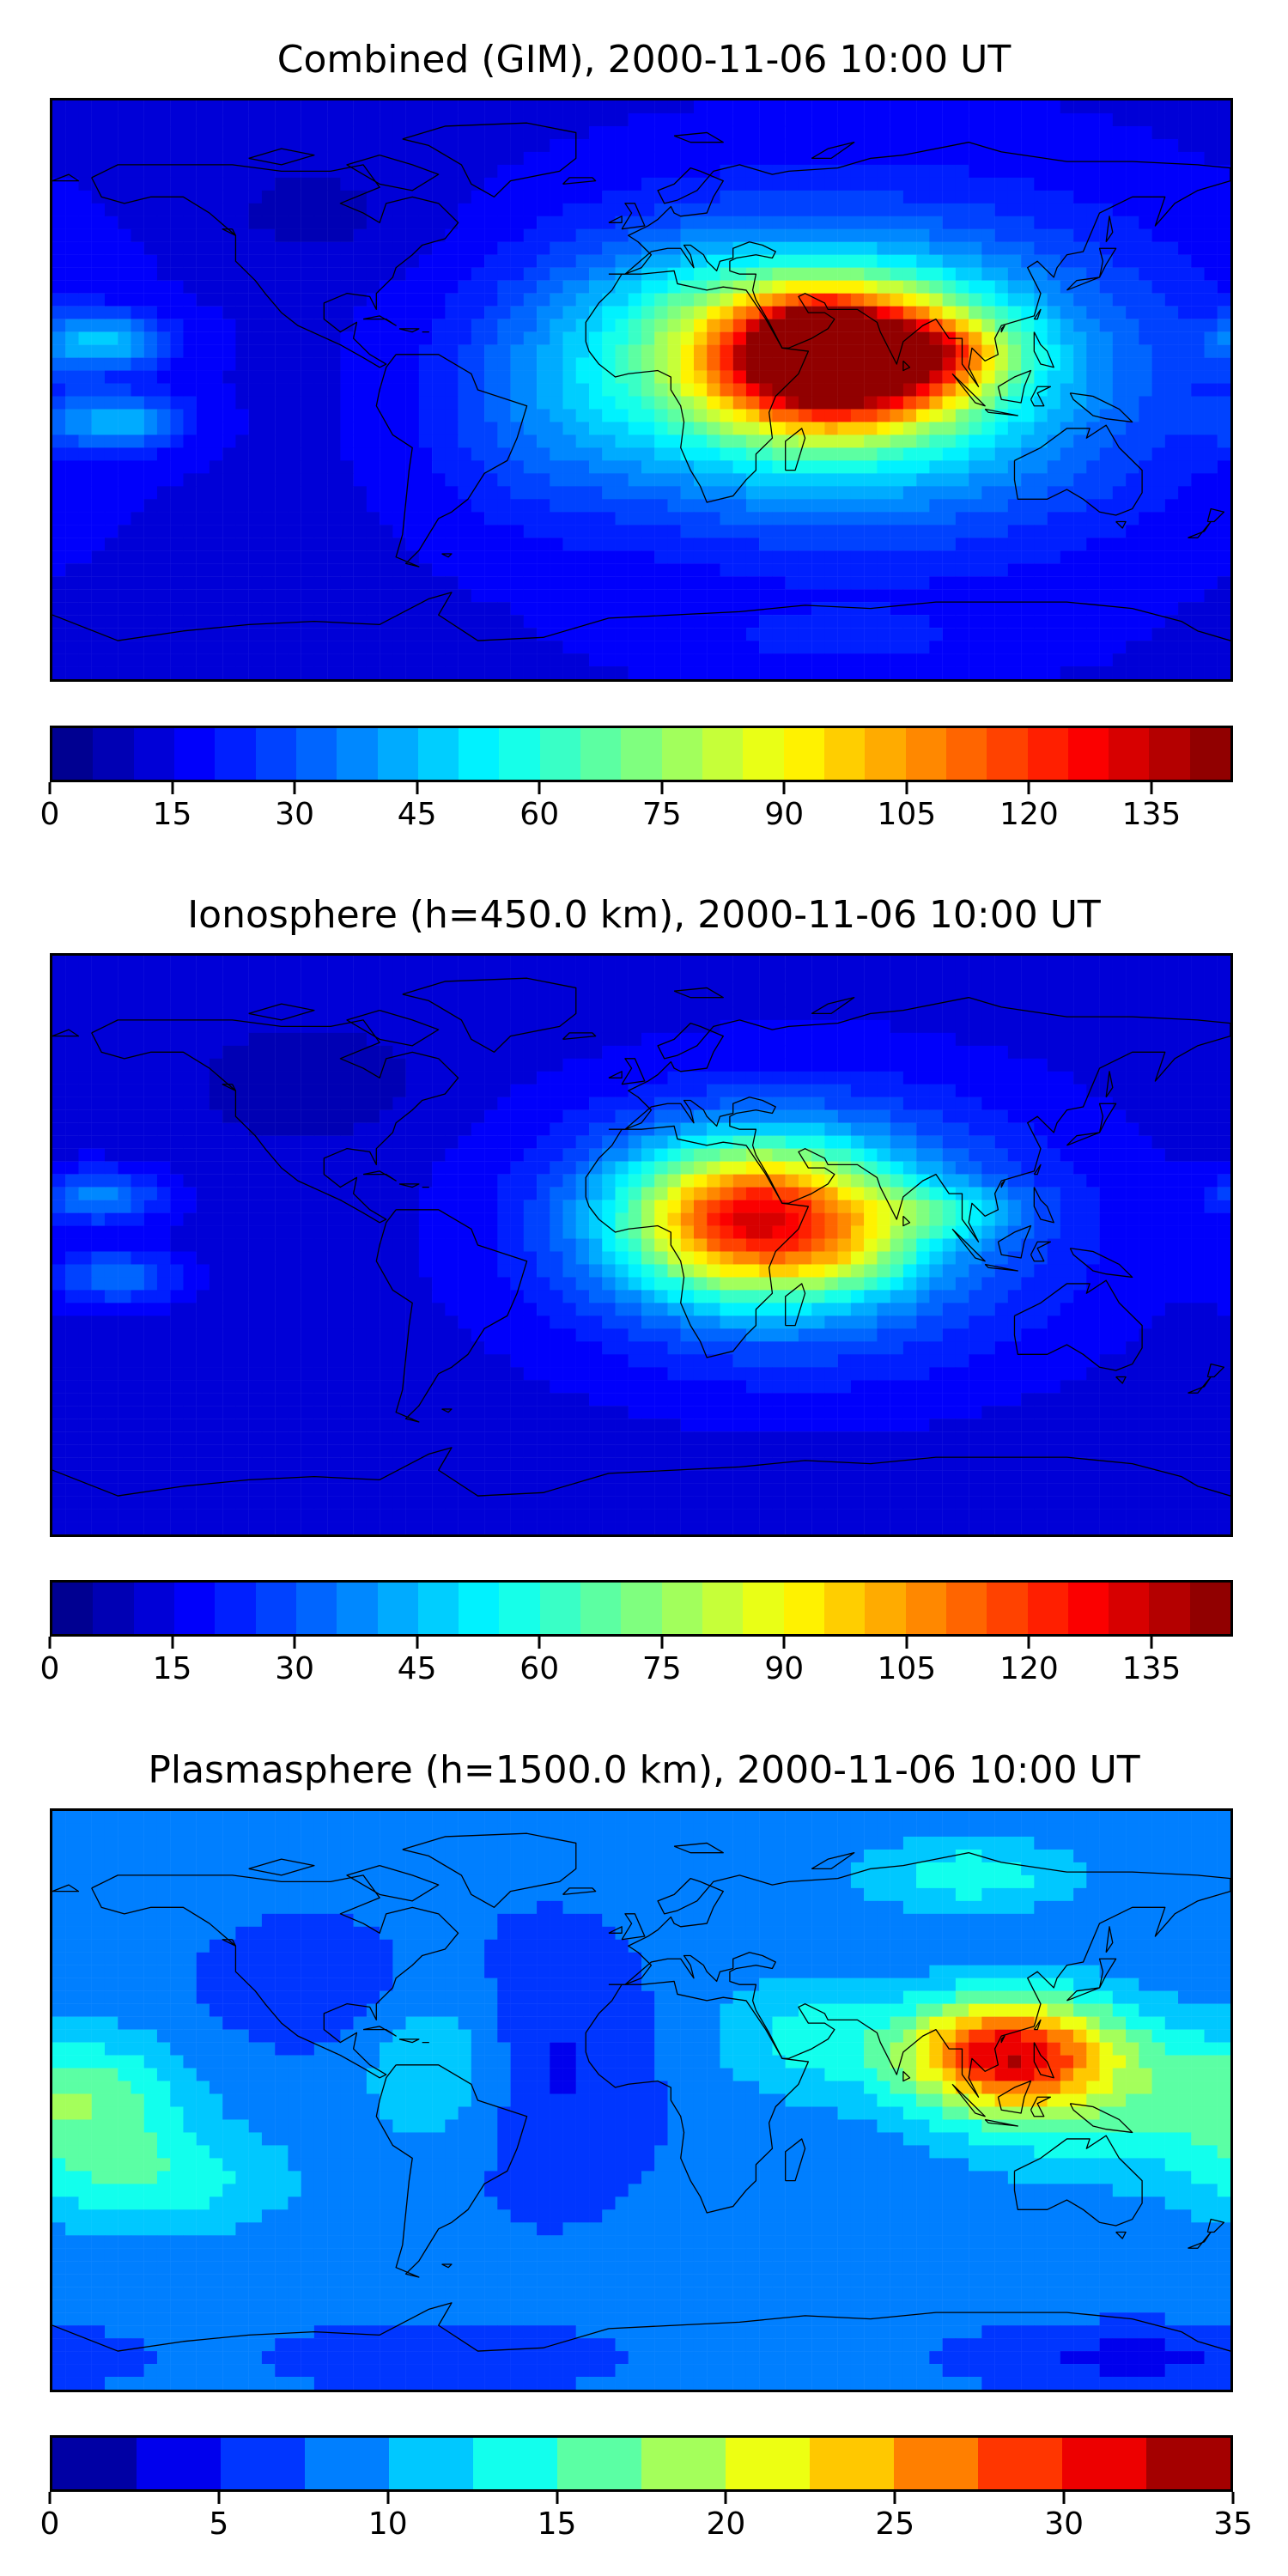 The height and width of the screenshot is (2576, 1288). Describe the element at coordinates (698, 137) in the screenshot. I see `coastline` at that location.